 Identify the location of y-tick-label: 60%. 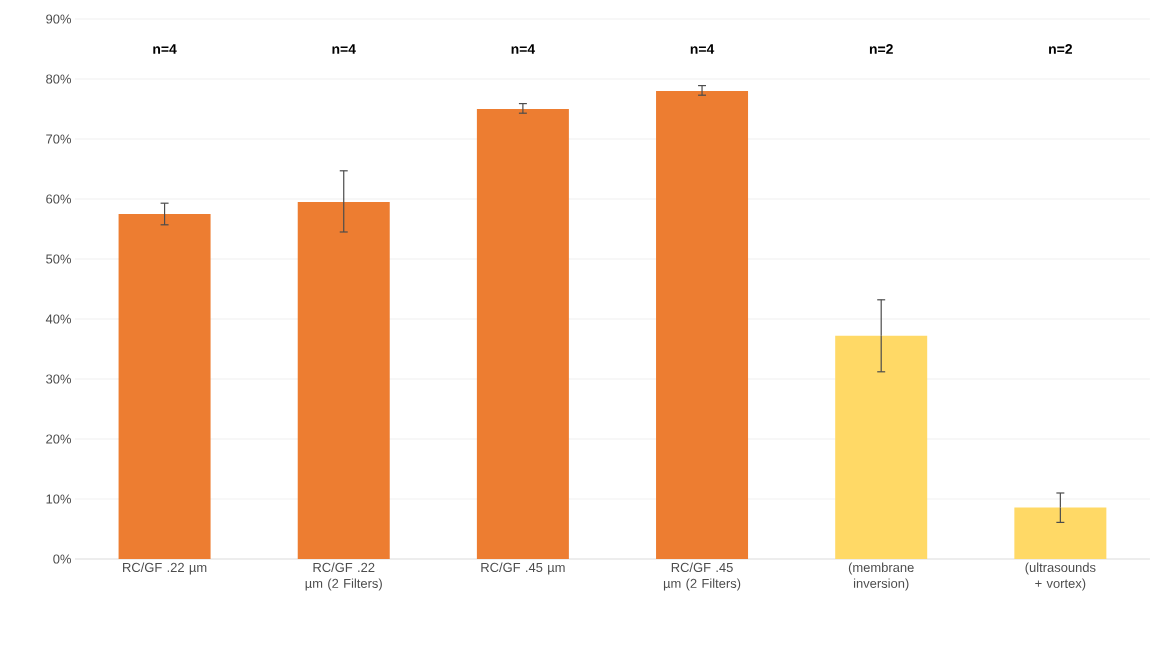
(59, 199).